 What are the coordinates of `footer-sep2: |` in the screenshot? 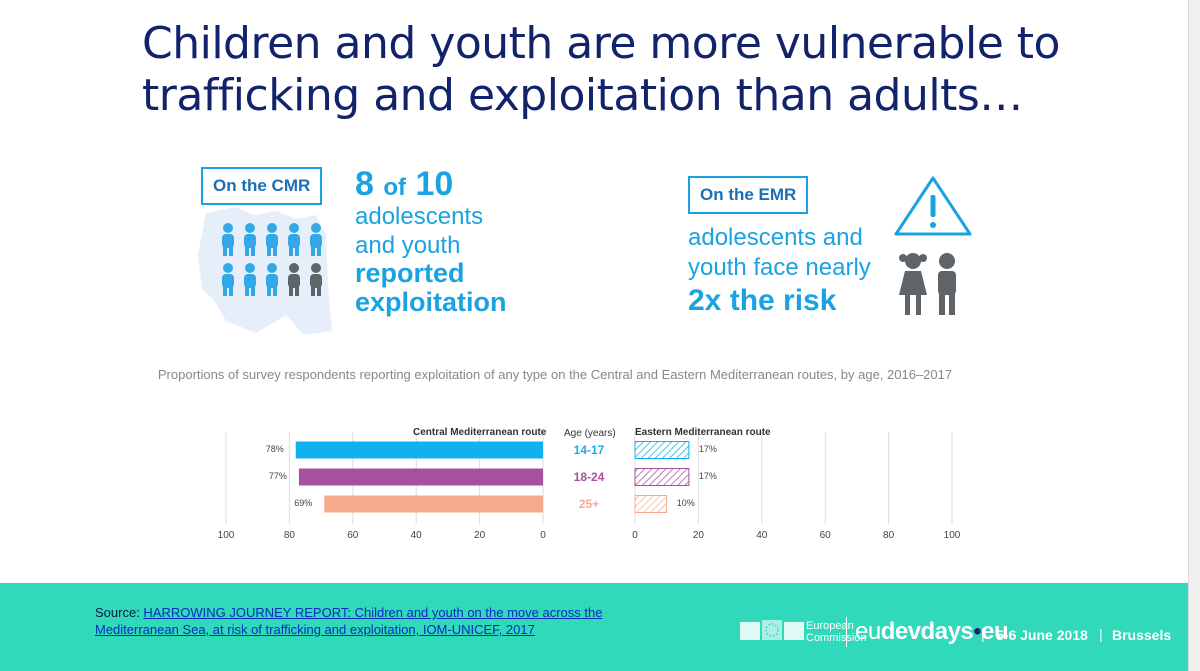 It's located at (1101, 634).